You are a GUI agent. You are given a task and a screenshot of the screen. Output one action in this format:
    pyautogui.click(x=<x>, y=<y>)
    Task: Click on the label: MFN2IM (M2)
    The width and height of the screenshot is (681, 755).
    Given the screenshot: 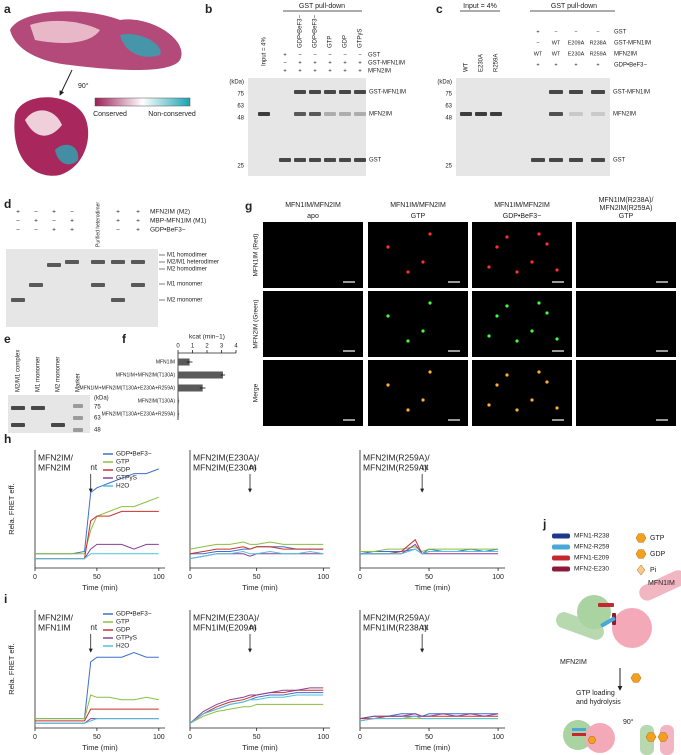 What is the action you would take?
    pyautogui.click(x=170, y=212)
    